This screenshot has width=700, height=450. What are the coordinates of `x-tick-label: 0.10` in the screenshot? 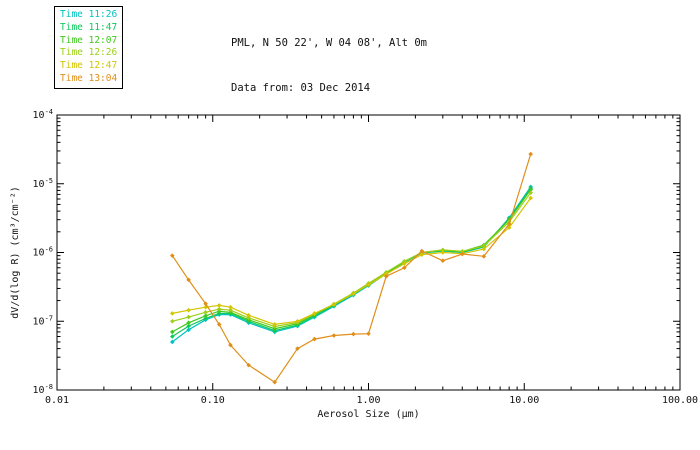 It's located at (213, 400).